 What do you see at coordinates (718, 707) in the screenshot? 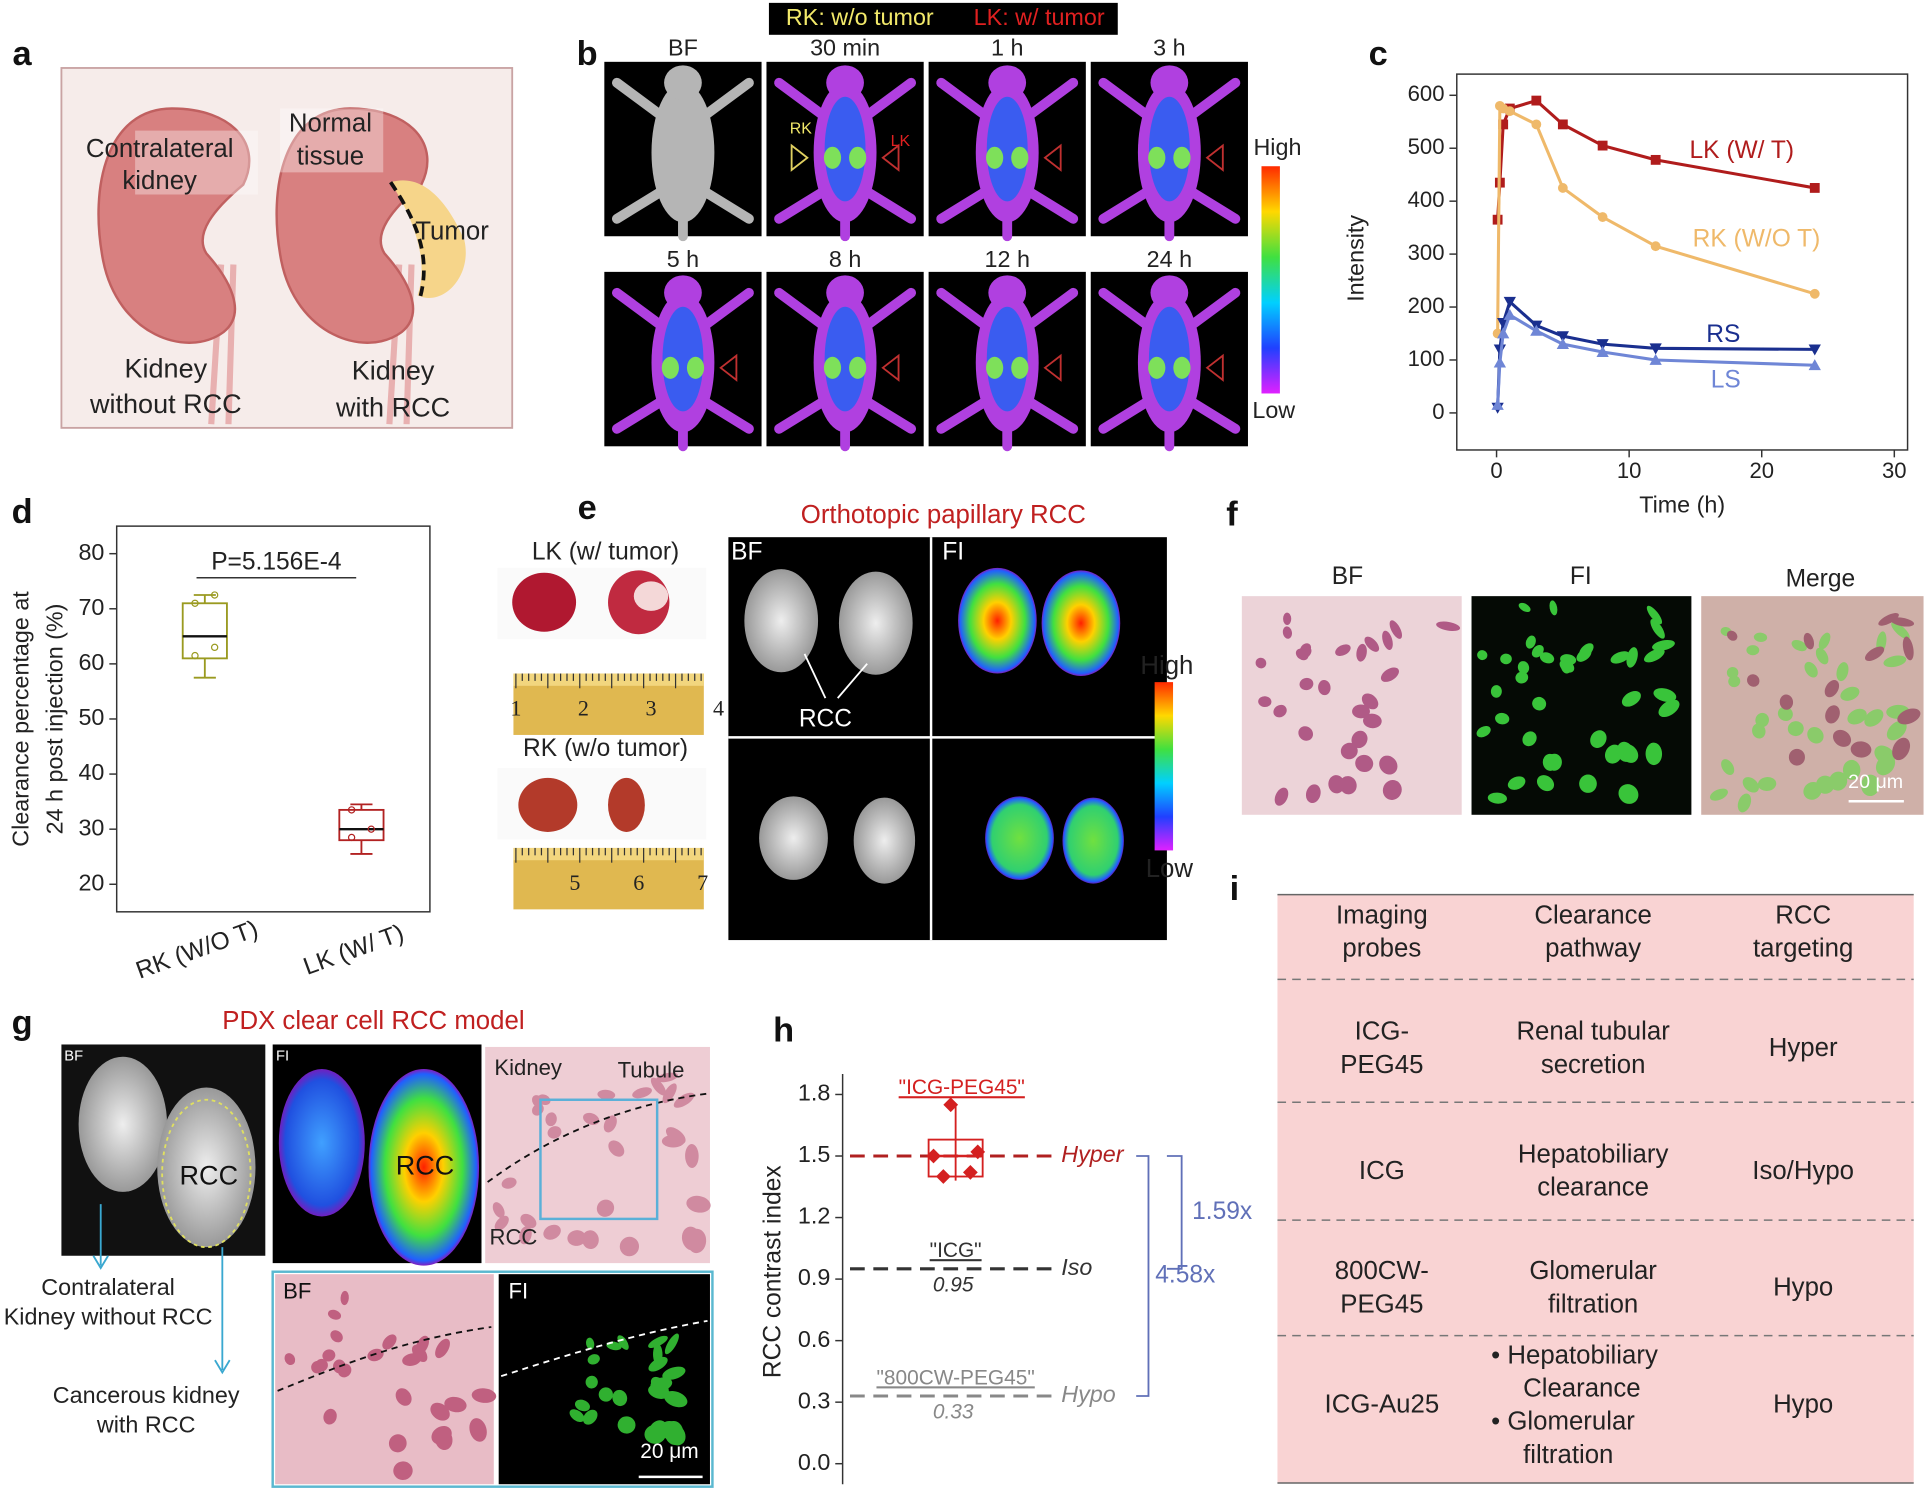
I see `label: 4` at bounding box center [718, 707].